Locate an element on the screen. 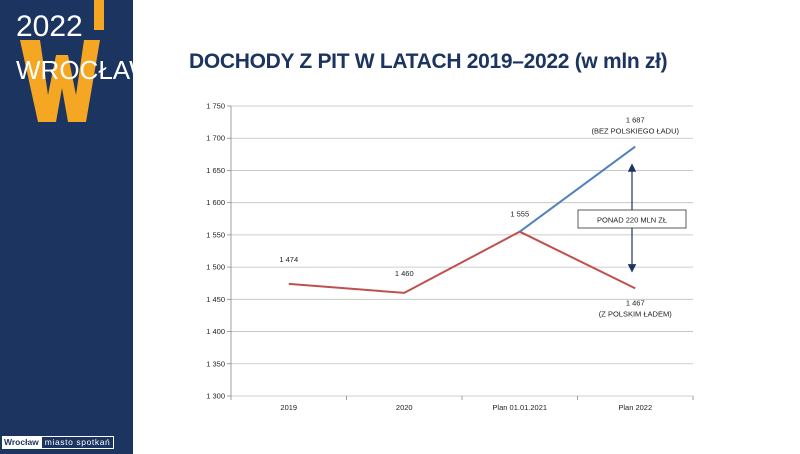 The width and height of the screenshot is (800, 454). series-line-with-polish-deal is located at coordinates (462, 262).